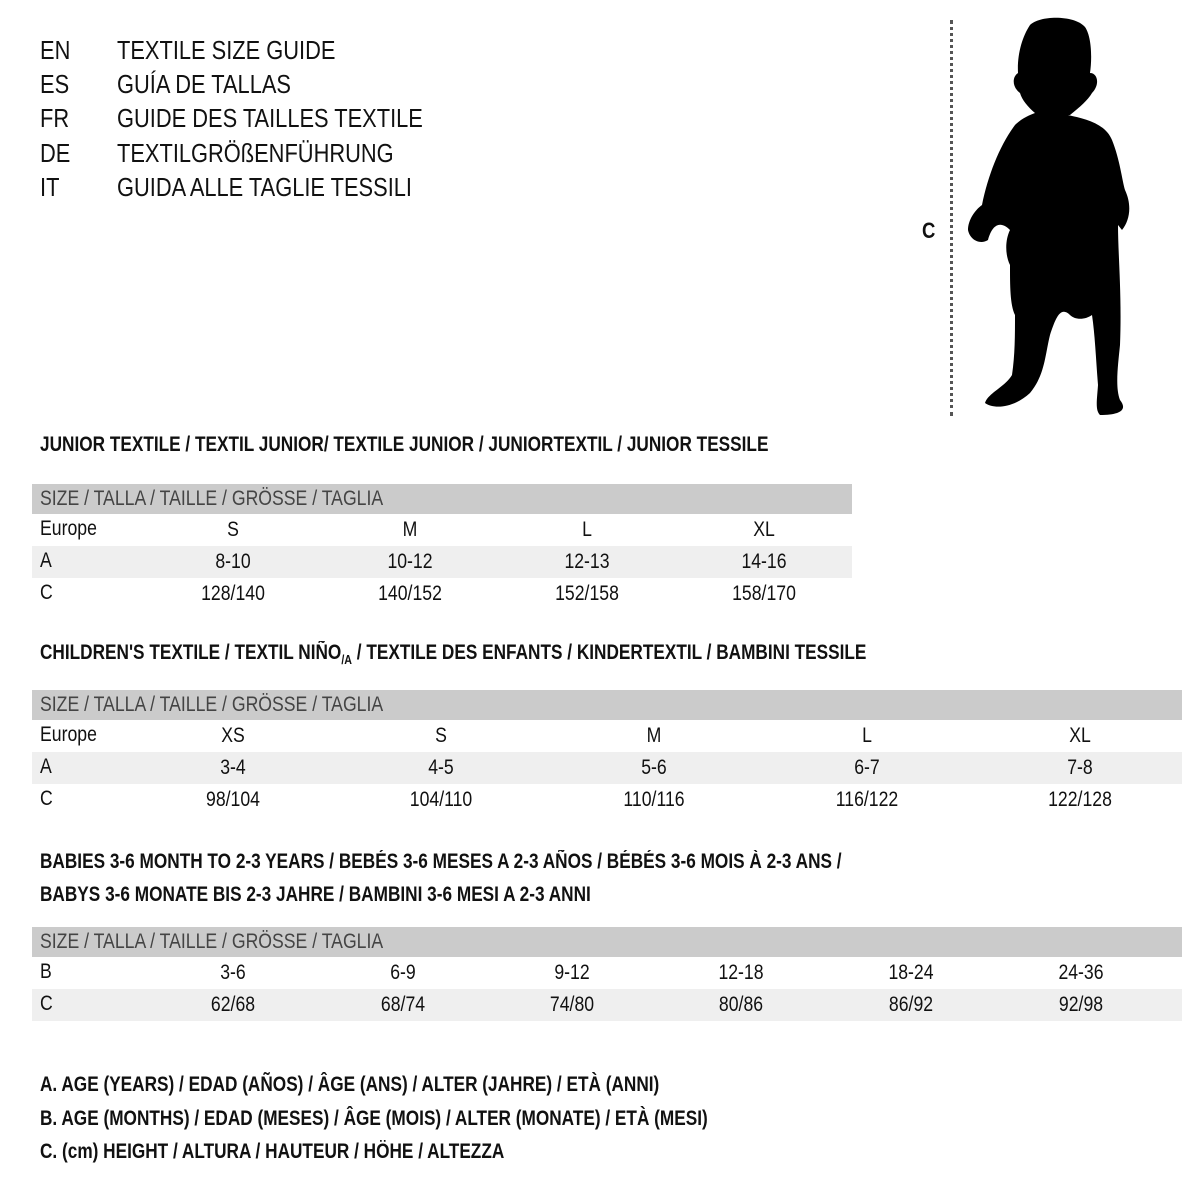 The width and height of the screenshot is (1200, 1200). I want to click on table-cell: 6-7, so click(867, 767).